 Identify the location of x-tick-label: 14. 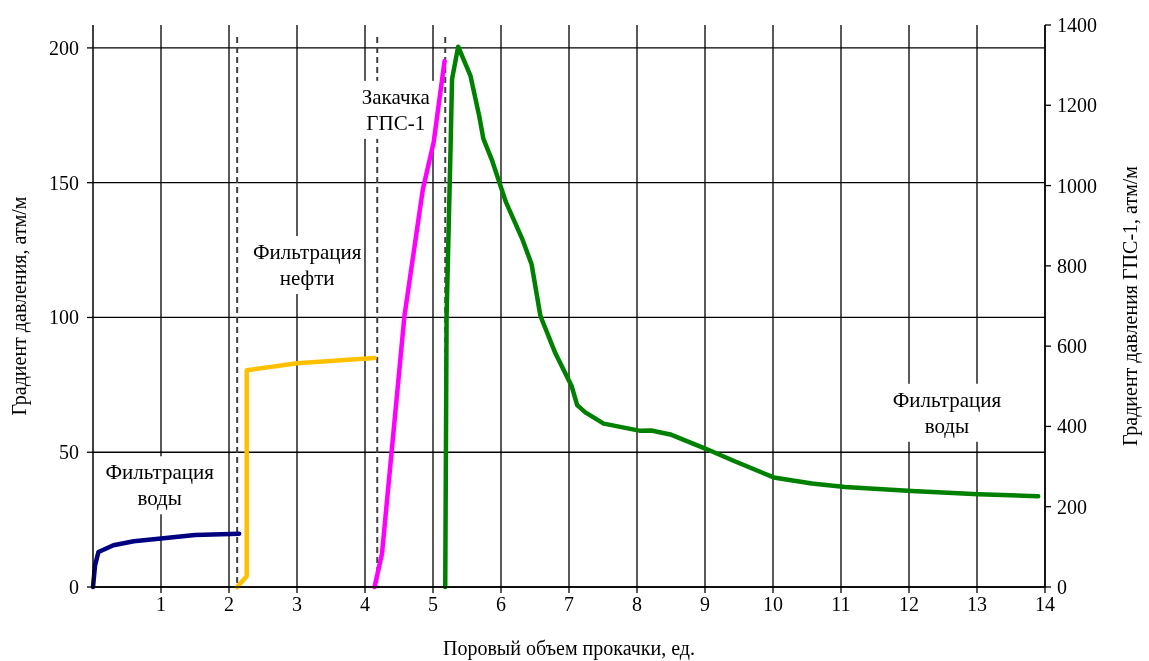
(1045, 604).